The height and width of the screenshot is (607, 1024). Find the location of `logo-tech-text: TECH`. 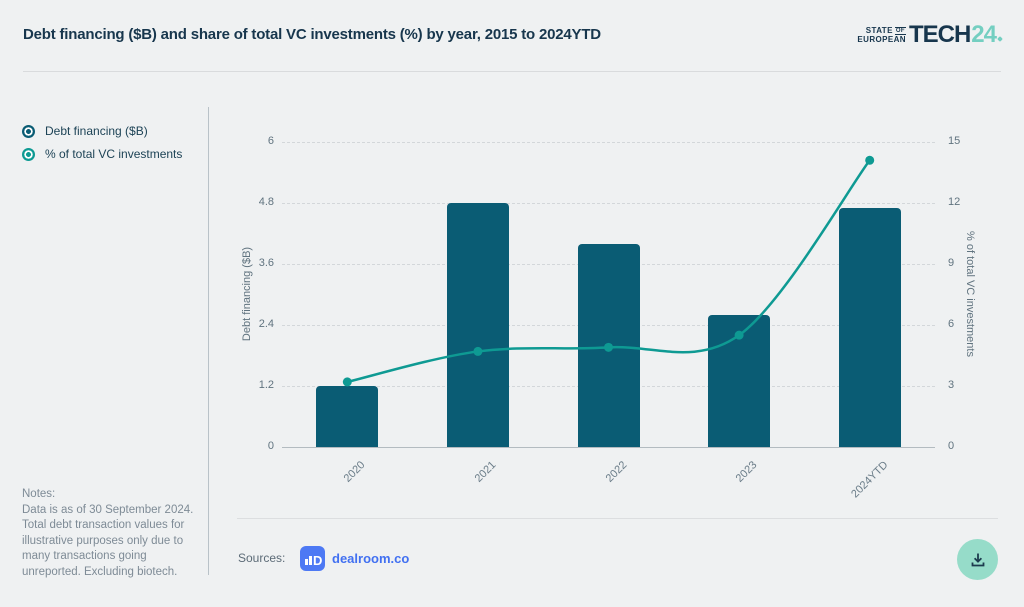

logo-tech-text: TECH is located at coordinates (939, 34).